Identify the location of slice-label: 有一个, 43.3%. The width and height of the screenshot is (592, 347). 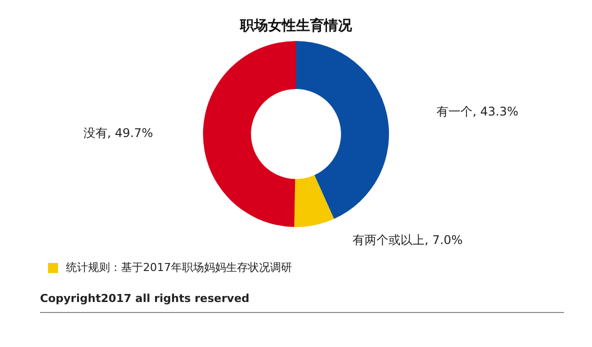
(477, 111).